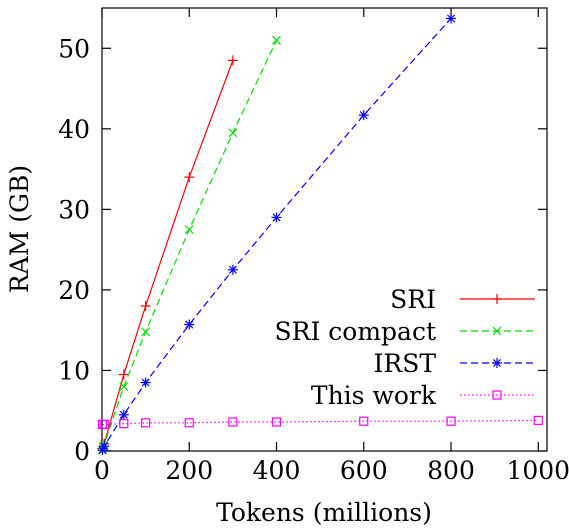  Describe the element at coordinates (324, 512) in the screenshot. I see `x-axis-label: Tokens (millions)` at that location.